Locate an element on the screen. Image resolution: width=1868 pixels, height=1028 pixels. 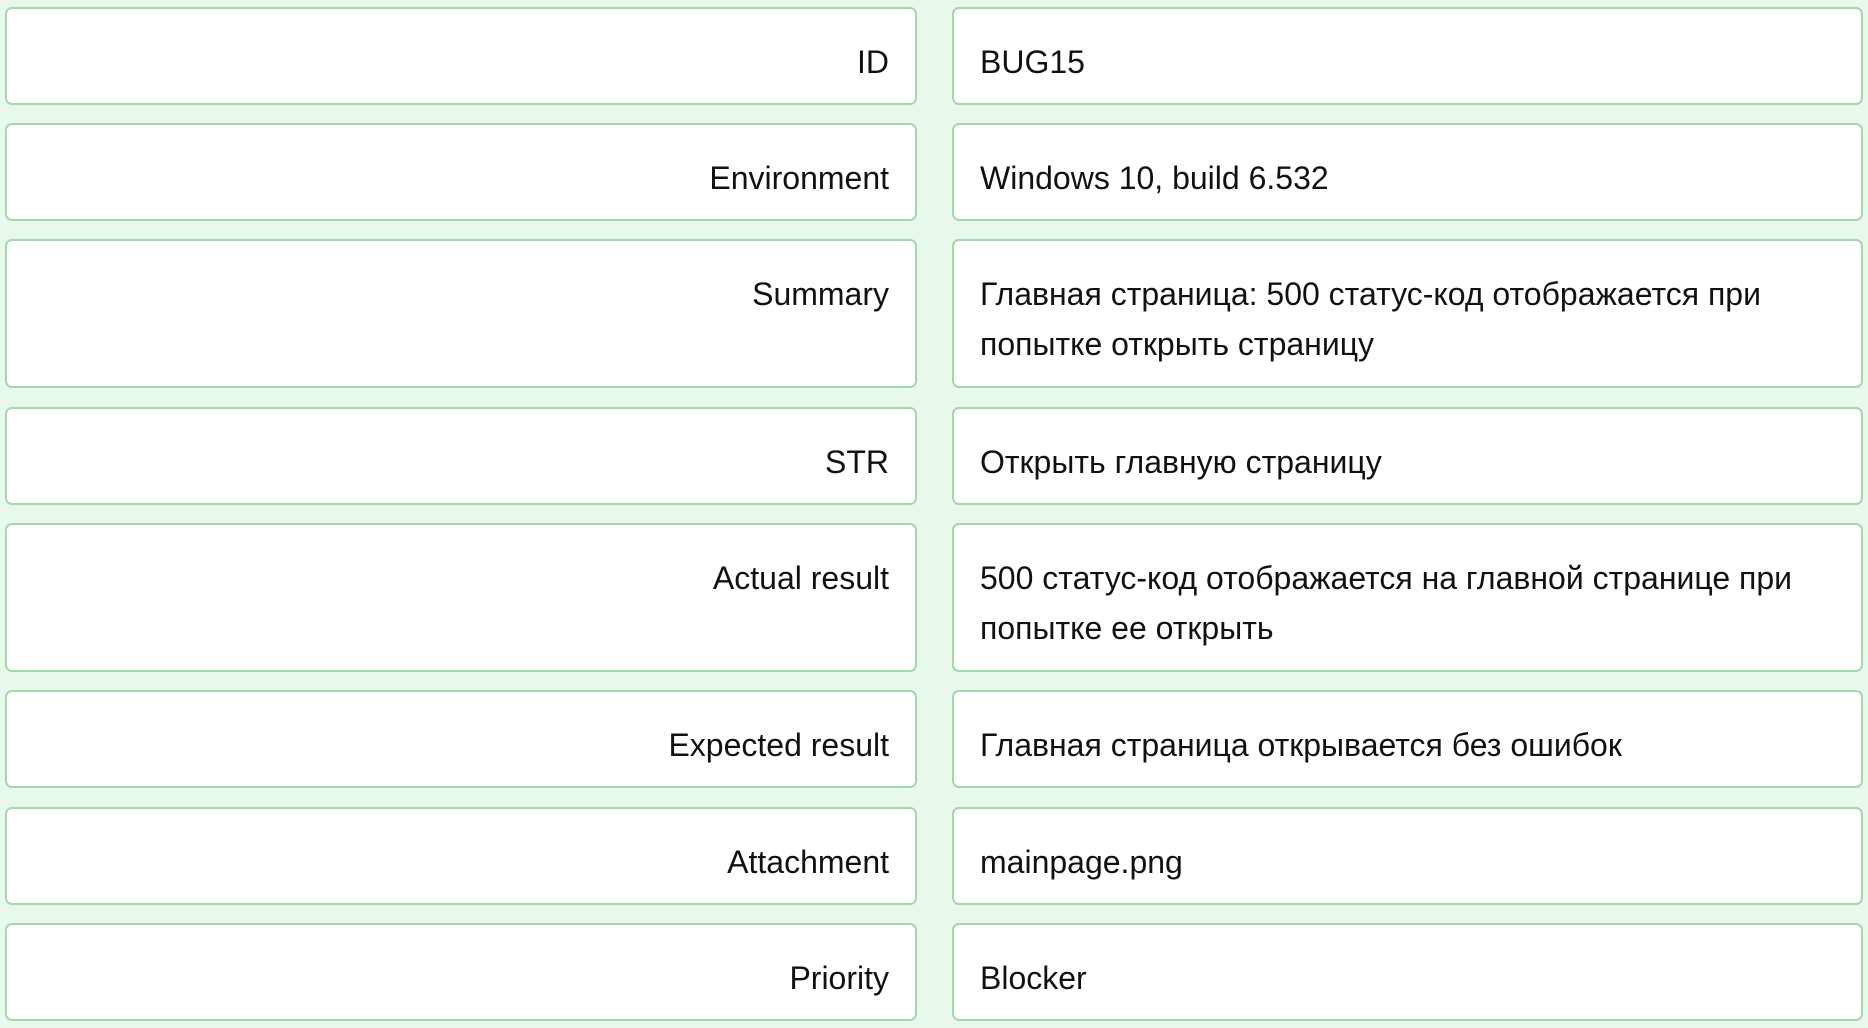
field-value: Windows 10, build 6.532 is located at coordinates (1407, 172).